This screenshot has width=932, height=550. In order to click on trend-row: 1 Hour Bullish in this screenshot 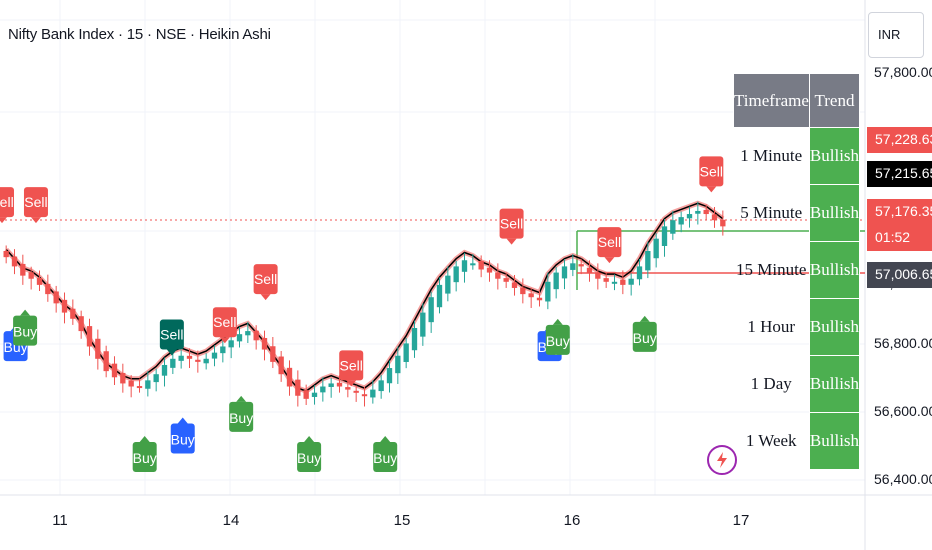, I will do `click(797, 327)`.